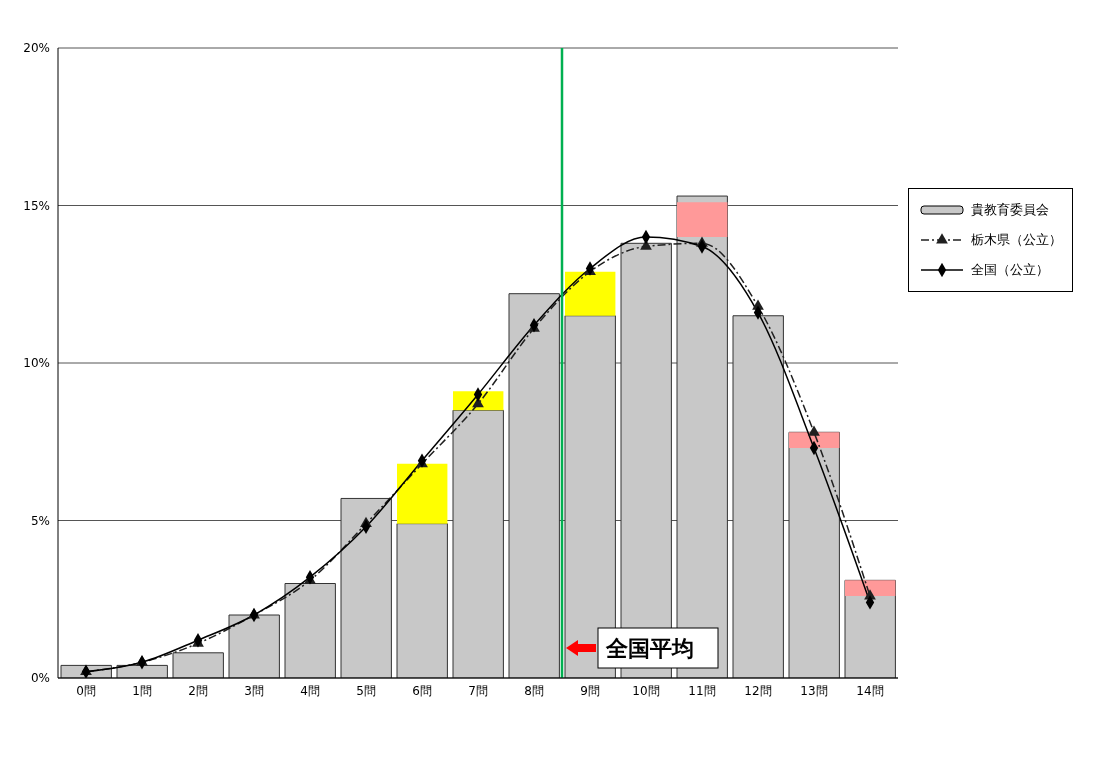 This screenshot has height=761, width=1102. I want to click on x-tick-label: 0問, so click(86, 690).